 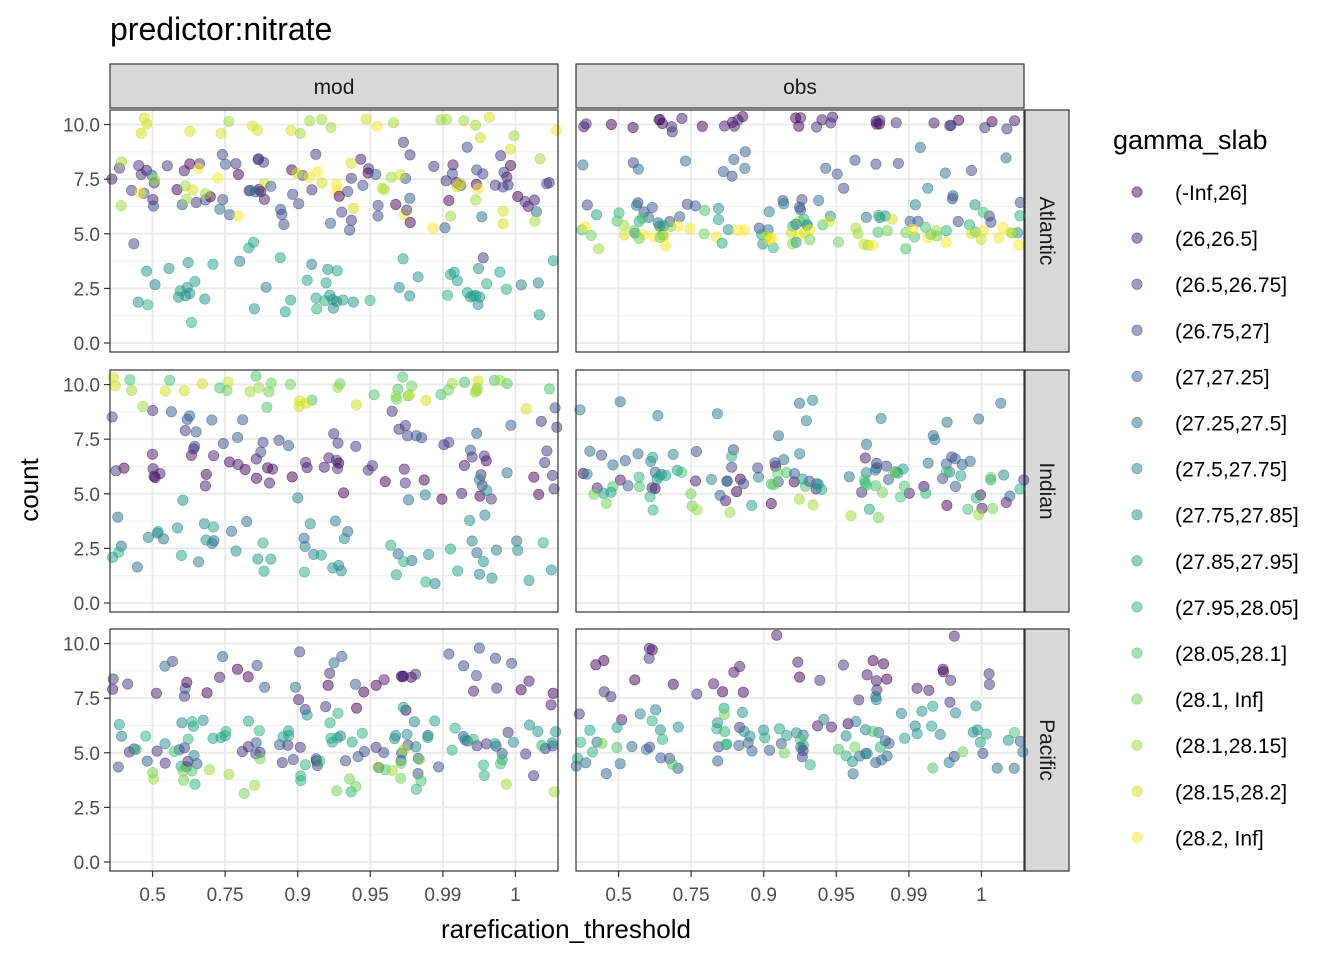 I want to click on panel-obs-atlantic, so click(x=800, y=231).